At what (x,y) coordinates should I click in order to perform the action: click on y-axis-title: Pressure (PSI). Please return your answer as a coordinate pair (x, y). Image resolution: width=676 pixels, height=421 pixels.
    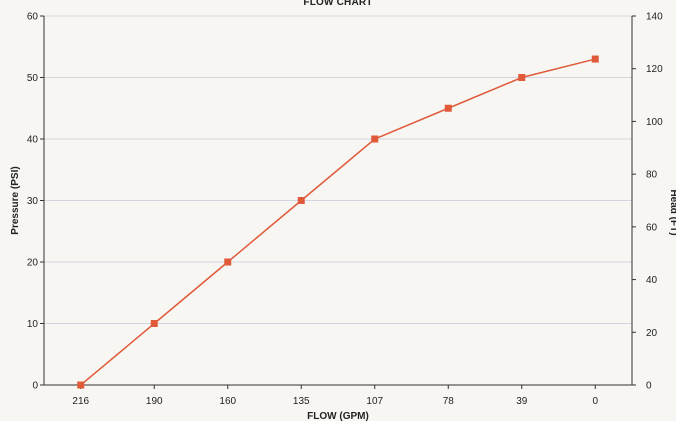
    Looking at the image, I should click on (15, 200).